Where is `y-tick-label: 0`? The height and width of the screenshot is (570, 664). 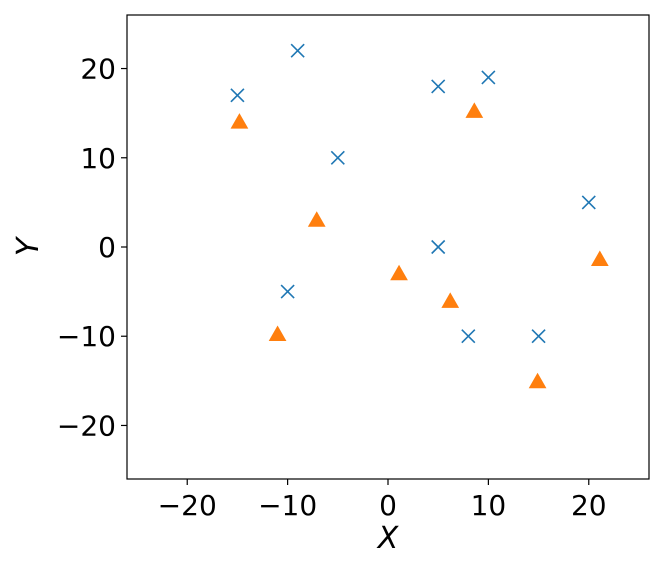 y-tick-label: 0 is located at coordinates (107, 247).